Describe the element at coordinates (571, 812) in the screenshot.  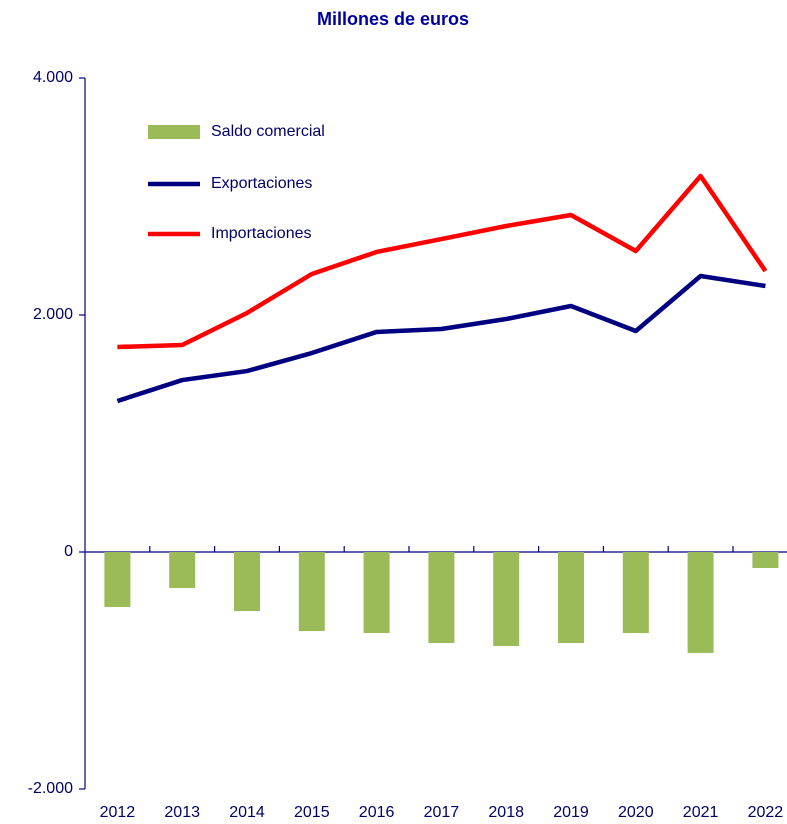
I see `x-tick-label: 2019` at that location.